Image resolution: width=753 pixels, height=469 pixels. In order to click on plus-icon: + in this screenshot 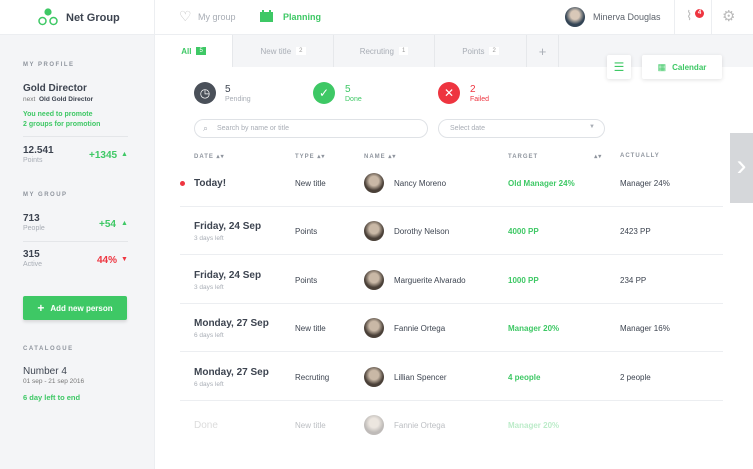, I will do `click(542, 51)`.